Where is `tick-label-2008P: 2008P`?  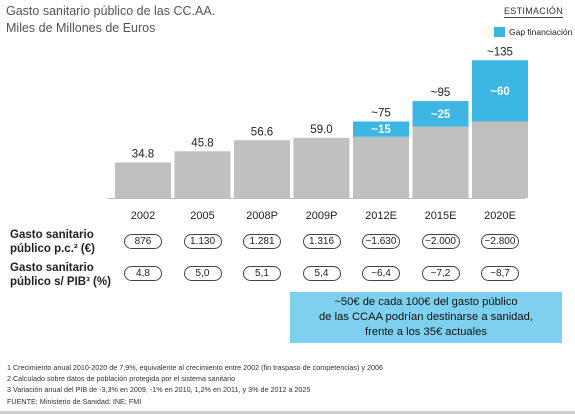 tick-label-2008P: 2008P is located at coordinates (262, 216).